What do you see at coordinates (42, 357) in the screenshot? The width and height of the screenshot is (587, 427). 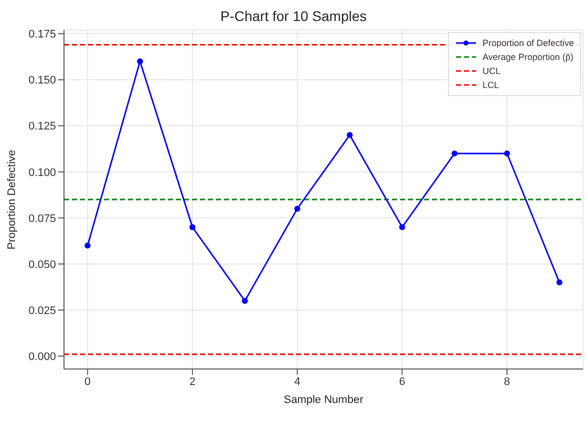 I see `y-tick-label: 0.000` at bounding box center [42, 357].